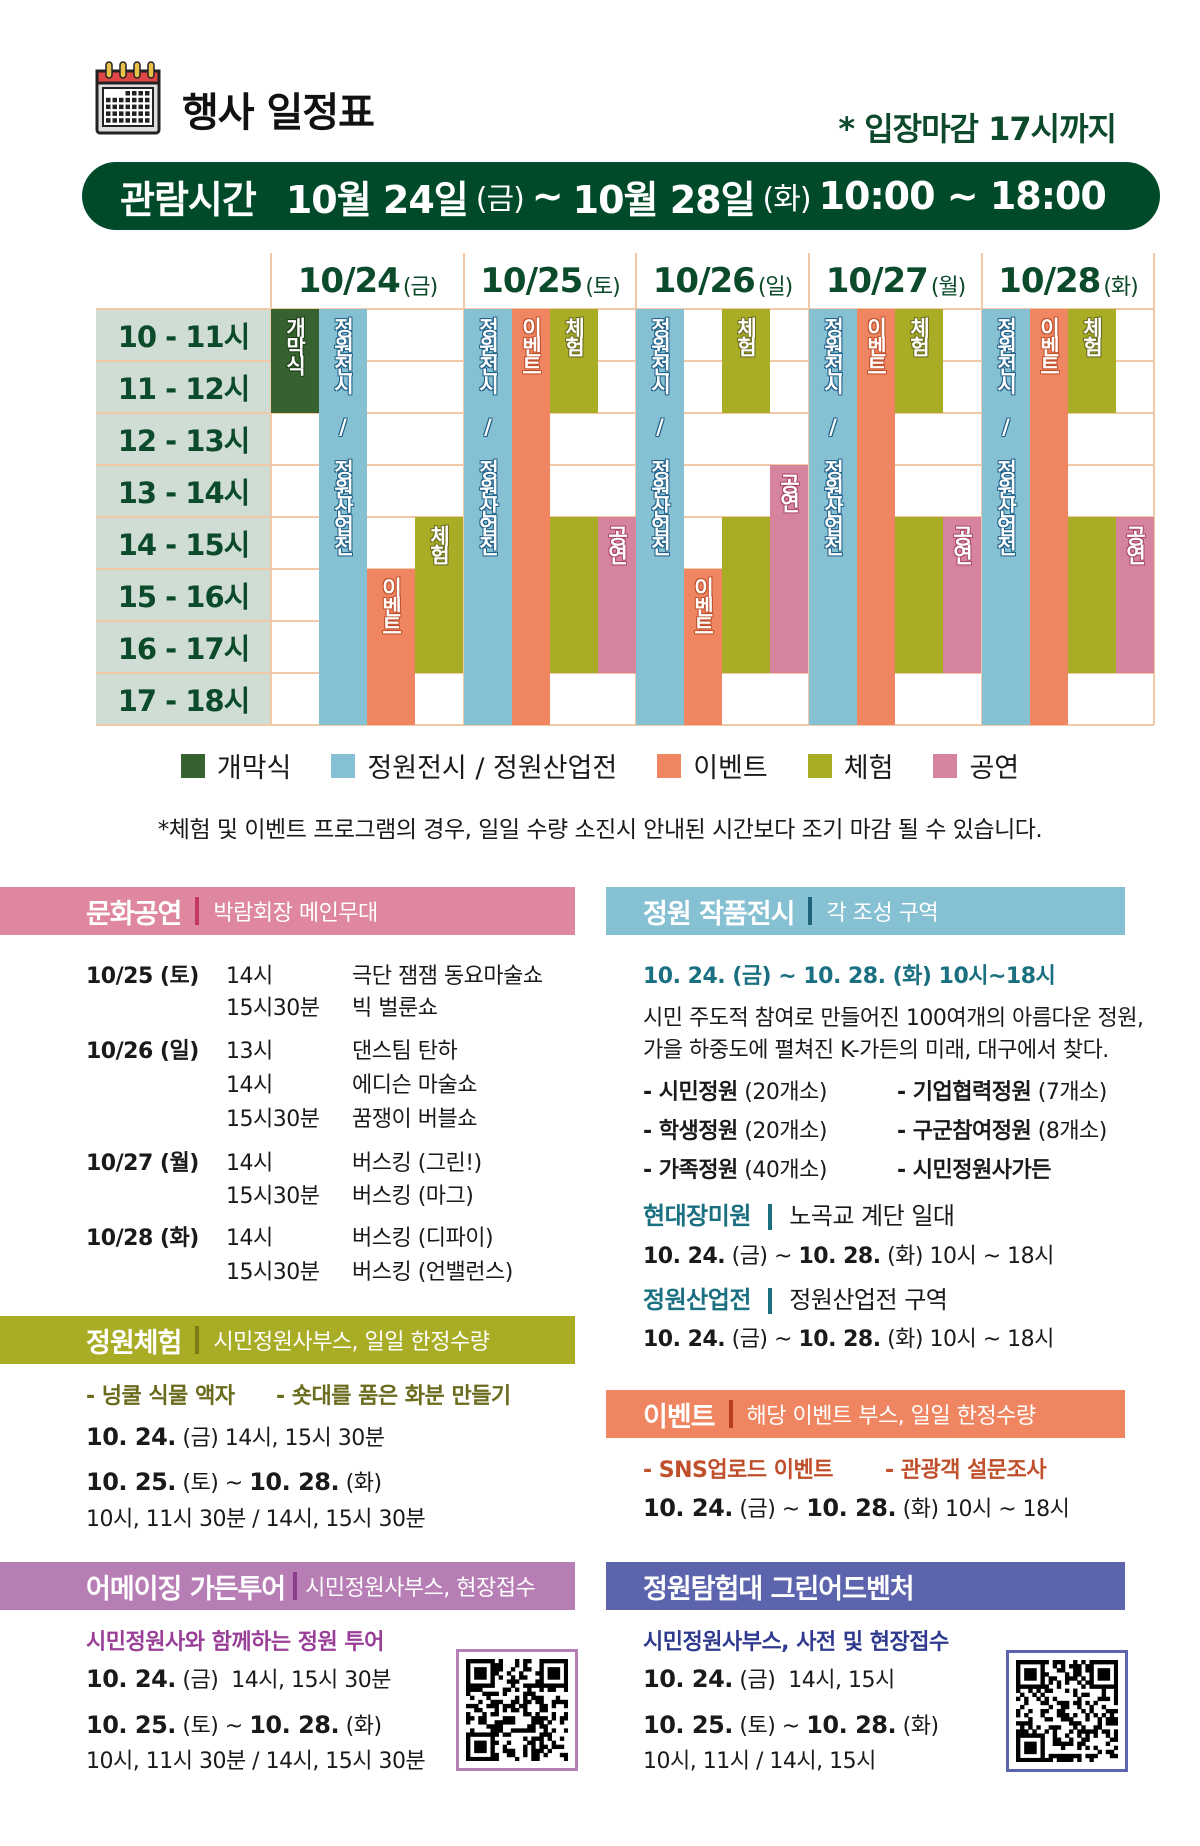 Image resolution: width=1200 pixels, height=1846 pixels. Describe the element at coordinates (994, 768) in the screenshot. I see `legend-label: 공연` at that location.